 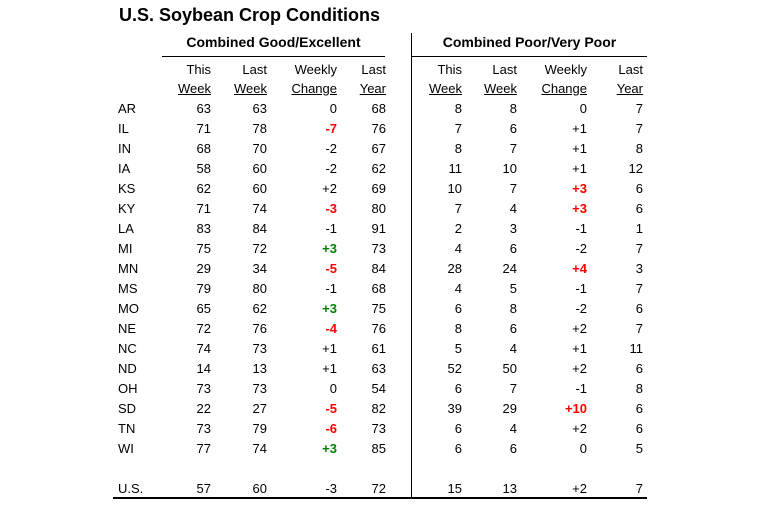 I want to click on pvp-last-week: 6, so click(x=513, y=448).